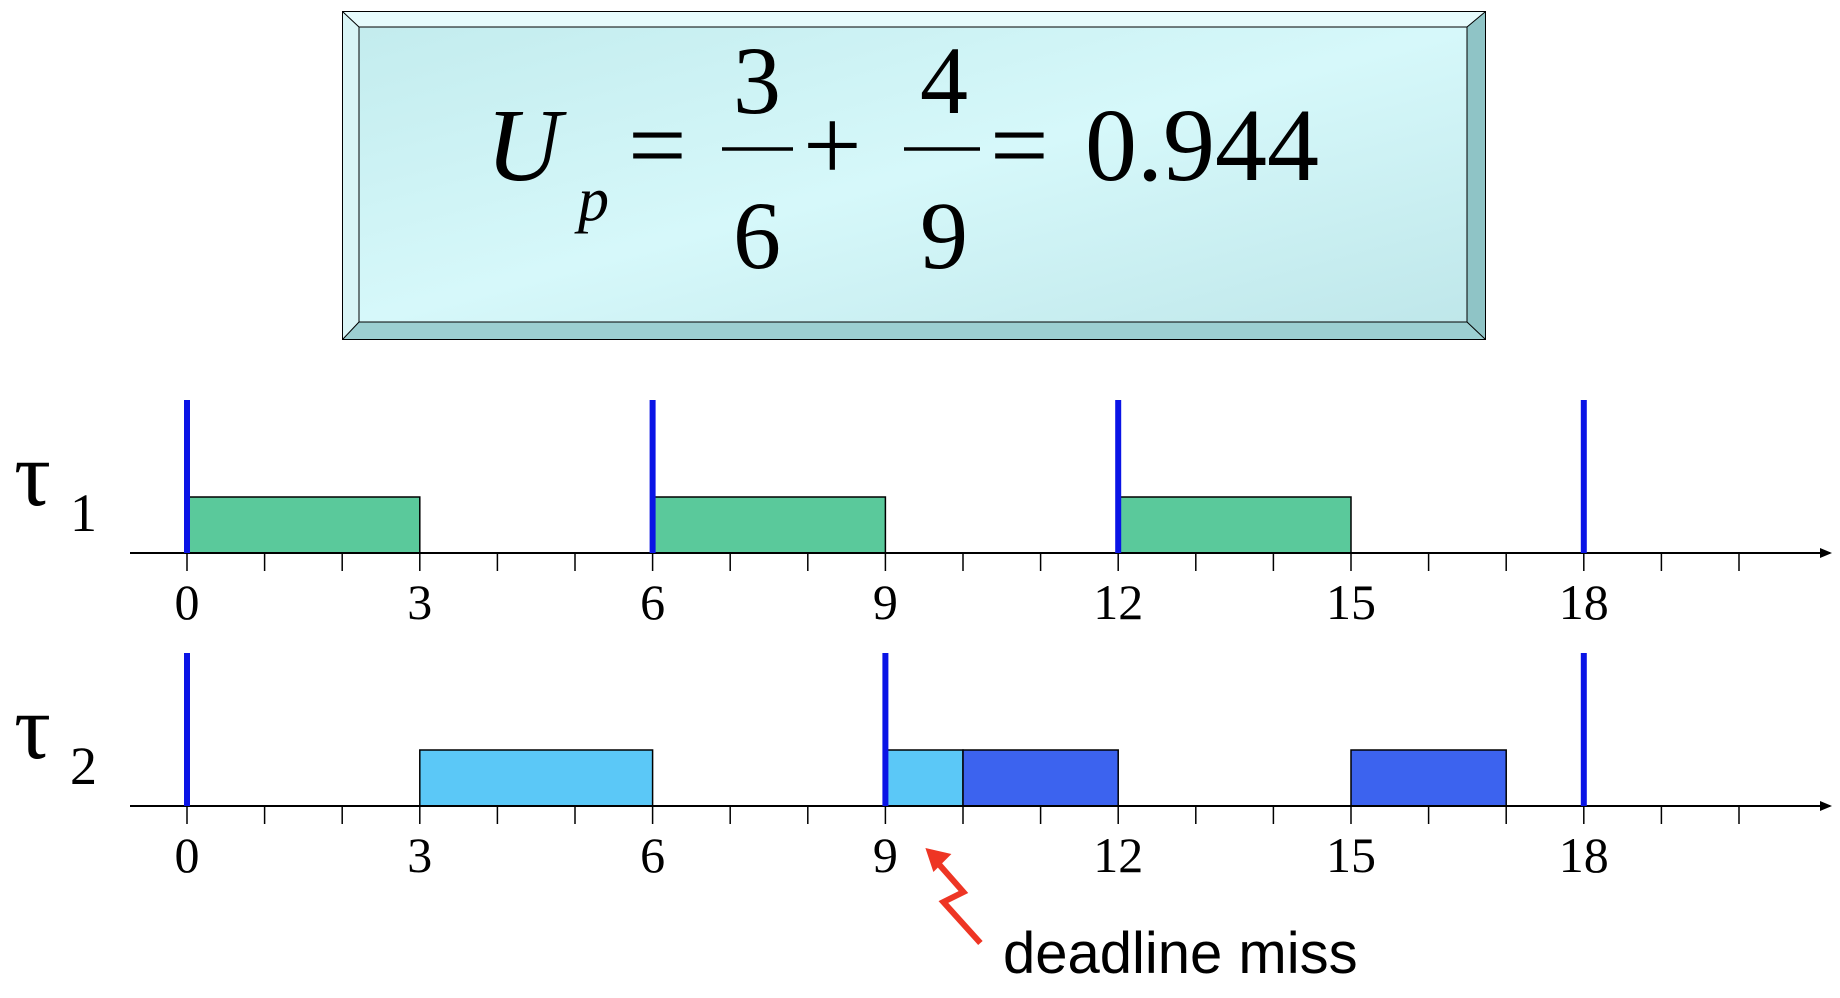 The height and width of the screenshot is (998, 1840). Describe the element at coordinates (944, 235) in the screenshot. I see `formula-frac2-denominator: 9` at that location.